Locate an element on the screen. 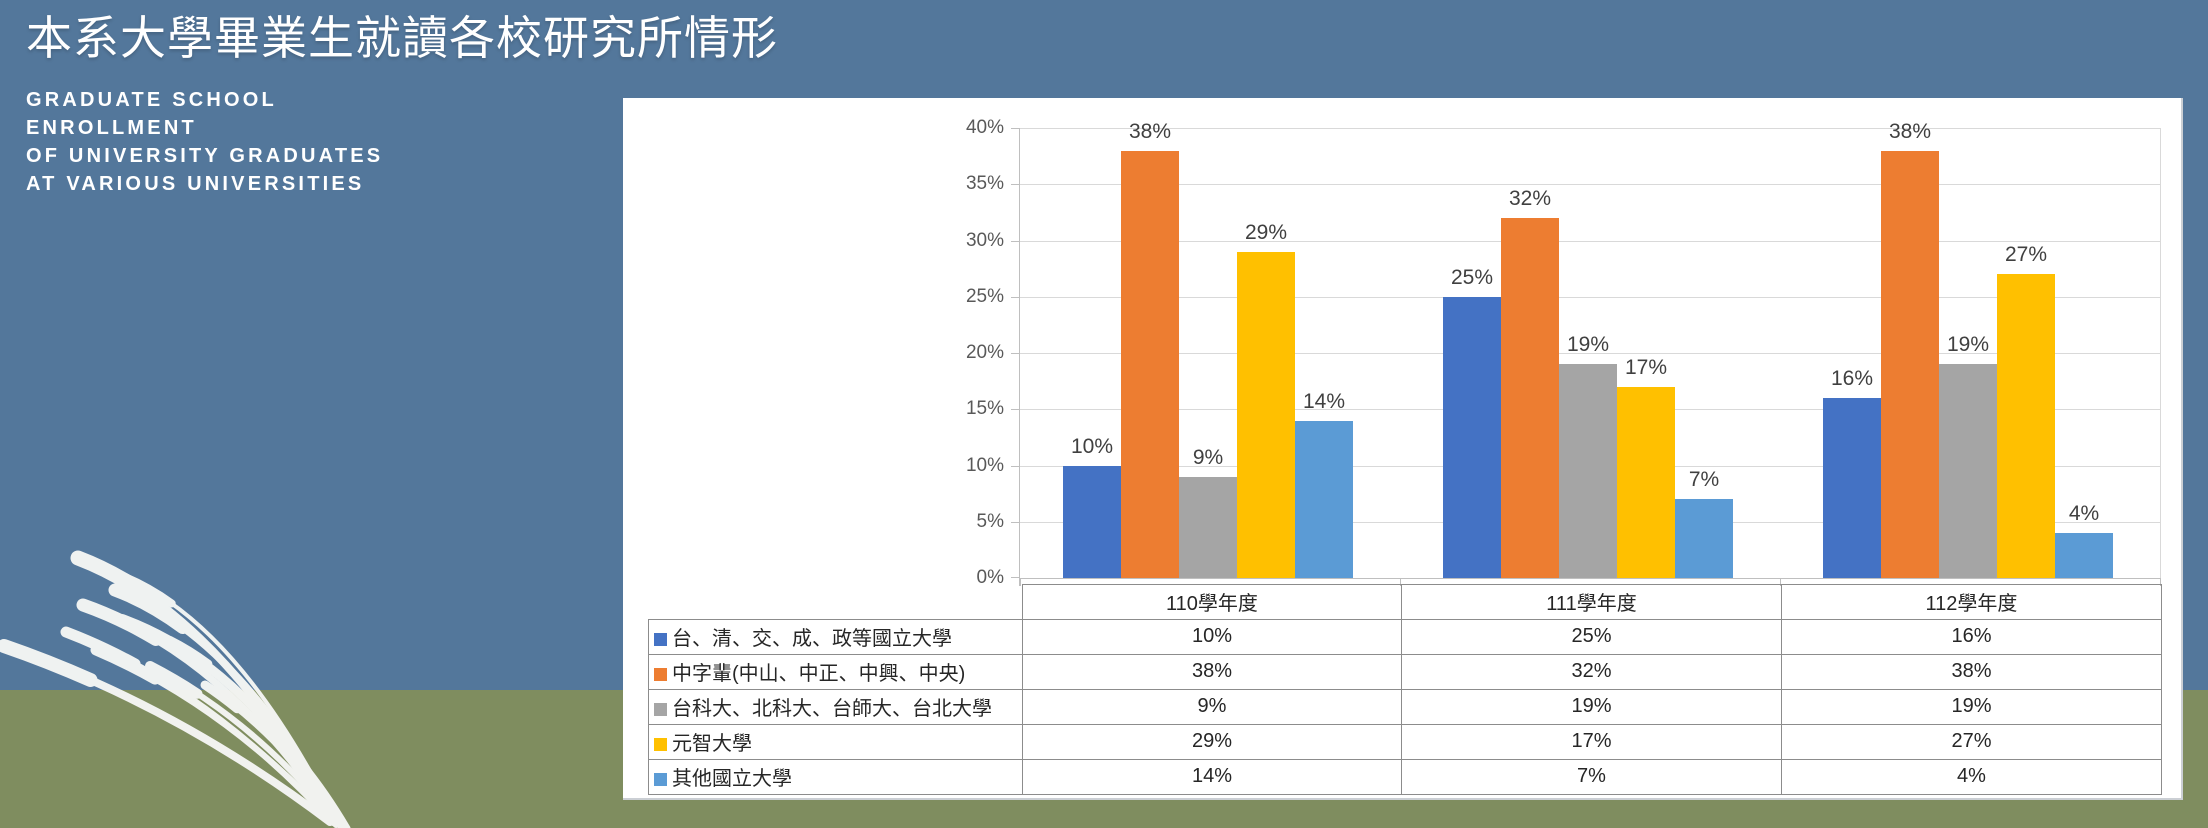 Image resolution: width=2208 pixels, height=828 pixels. bar-value-label: 16% is located at coordinates (1852, 378).